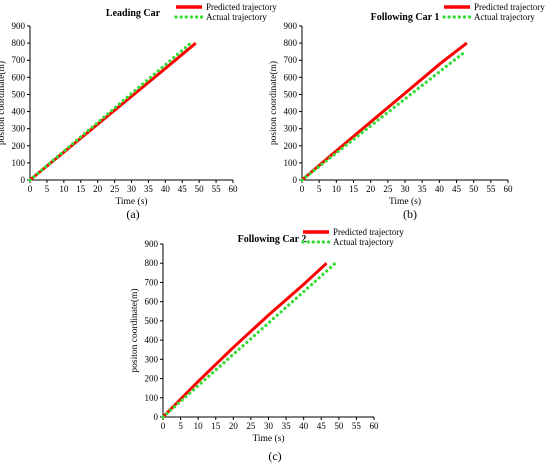 The width and height of the screenshot is (550, 465). Describe the element at coordinates (410, 214) in the screenshot. I see `panel-label: (b)` at that location.